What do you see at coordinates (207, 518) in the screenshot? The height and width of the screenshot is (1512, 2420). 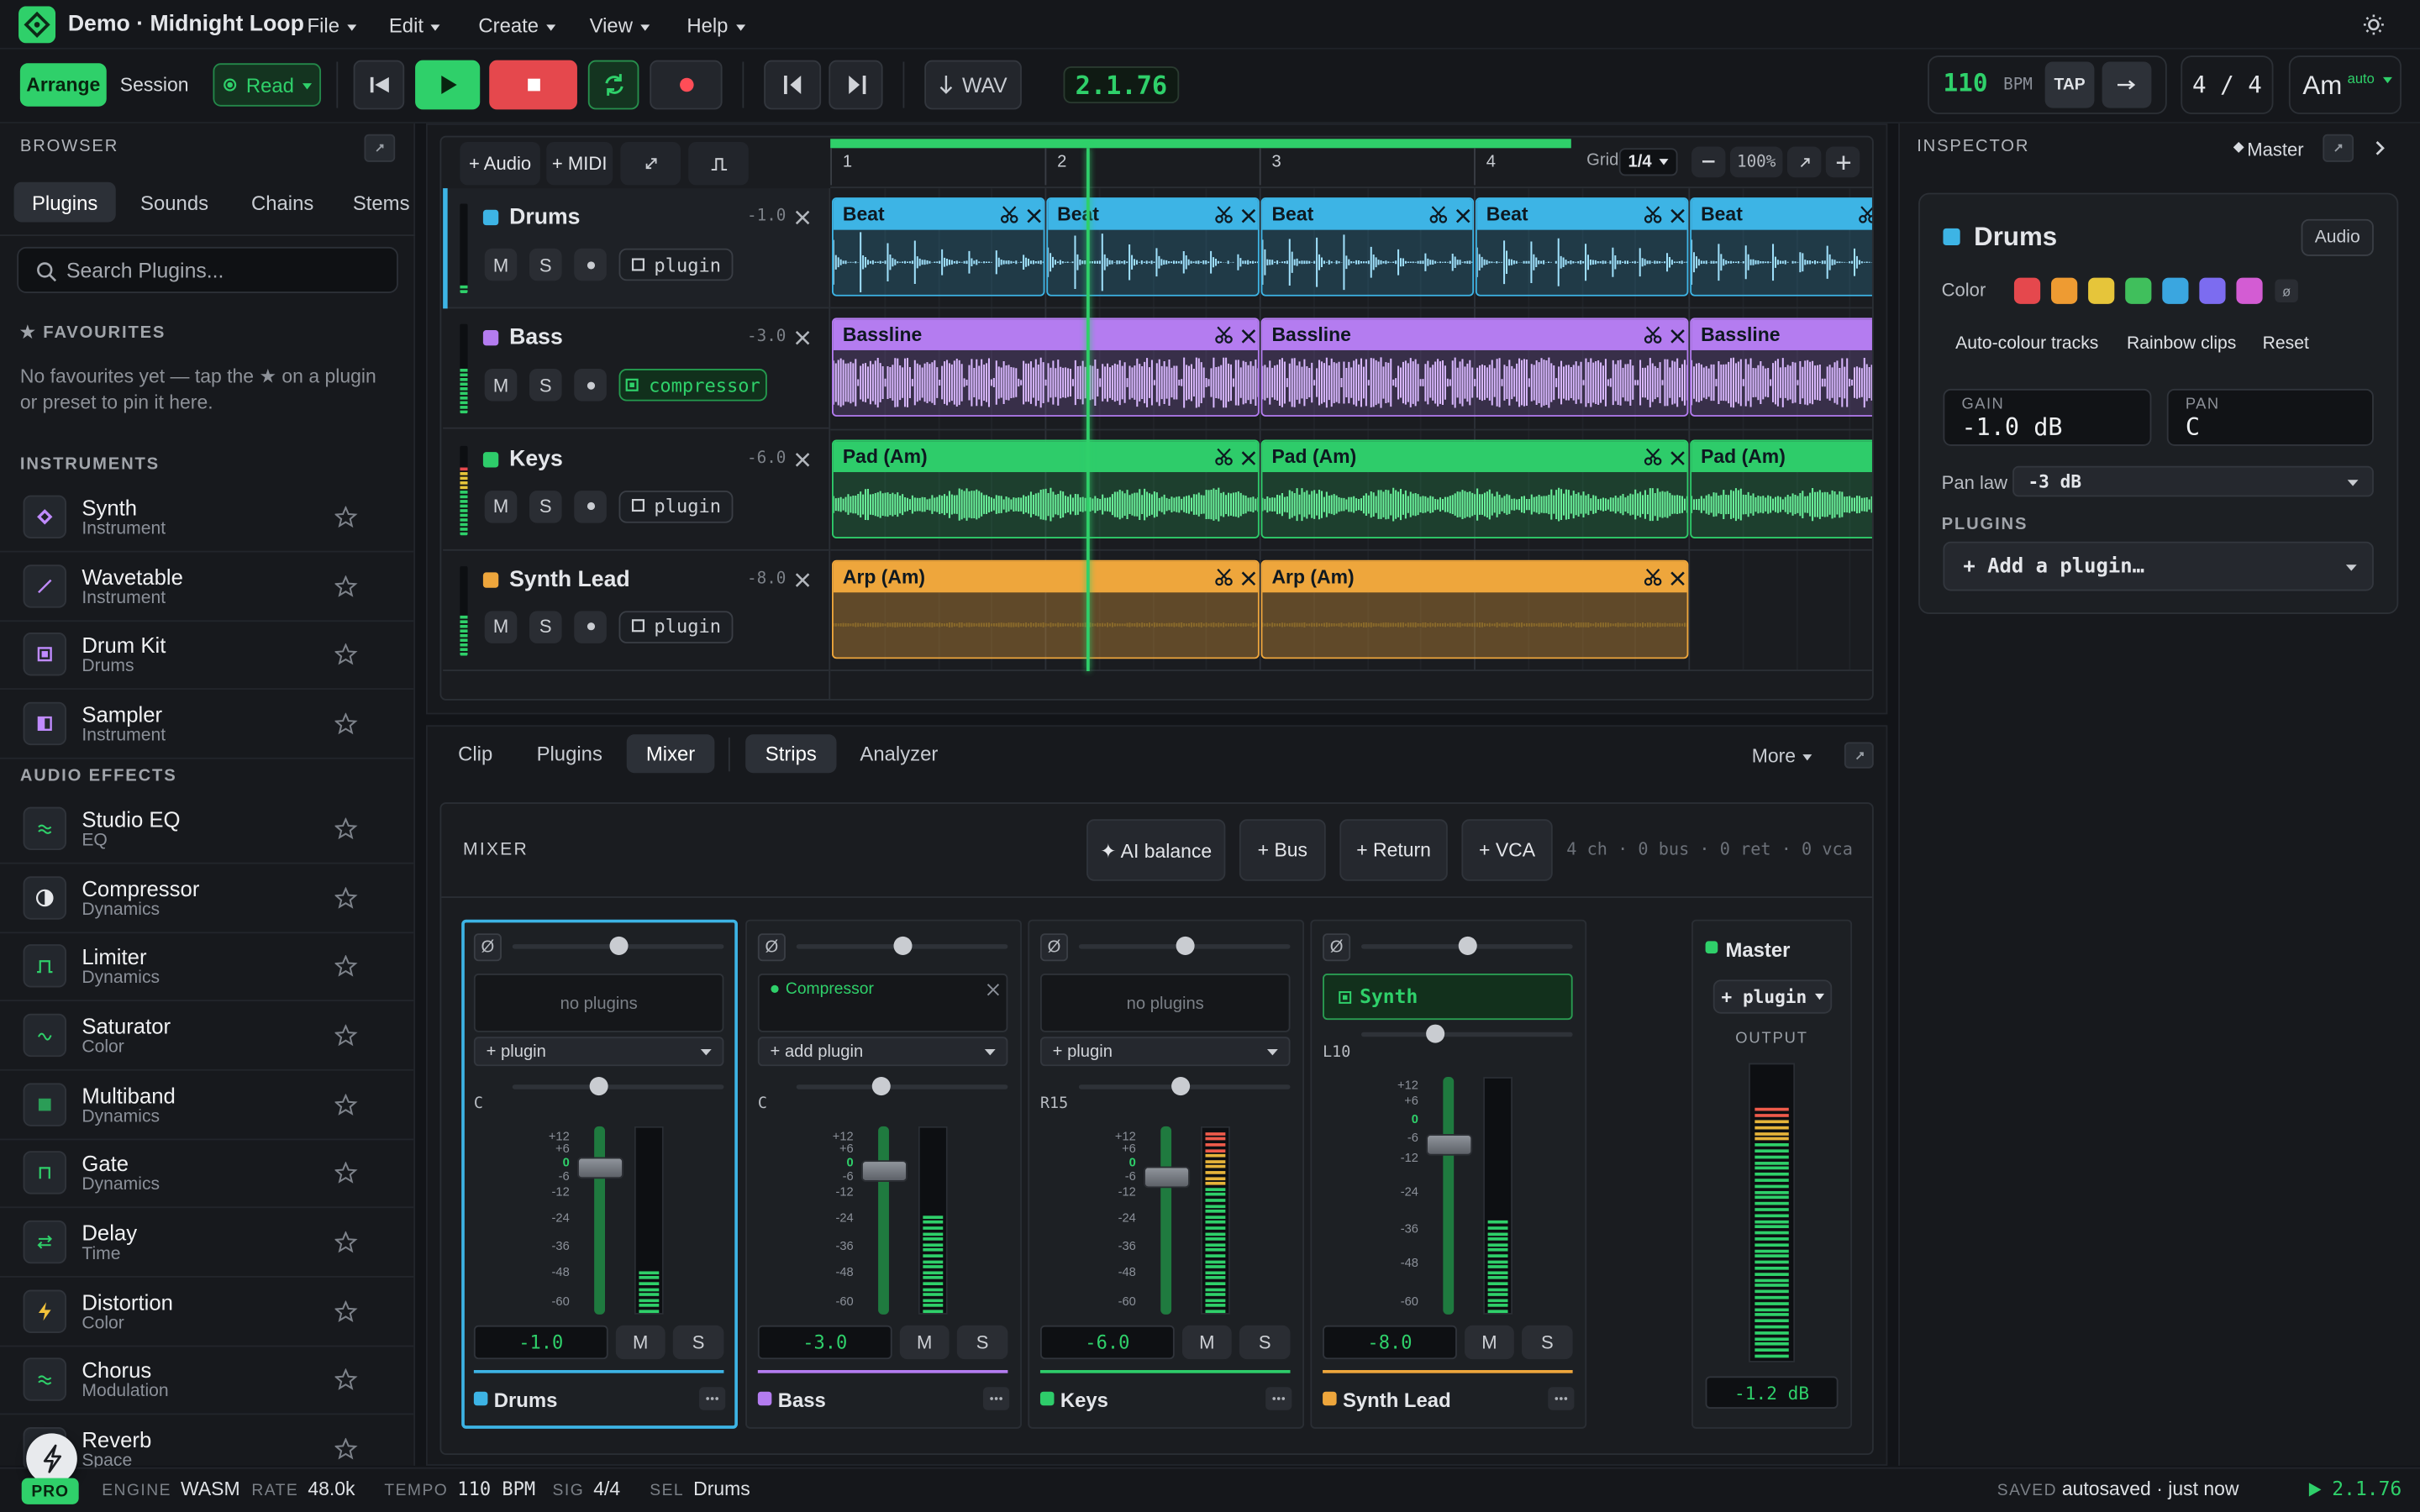 I see `plugin-item: Synth Instrument` at bounding box center [207, 518].